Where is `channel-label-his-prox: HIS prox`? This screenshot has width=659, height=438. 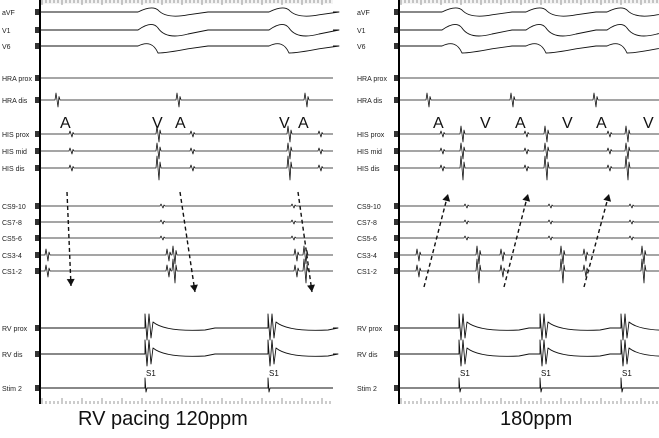 channel-label-his-prox: HIS prox is located at coordinates (371, 135).